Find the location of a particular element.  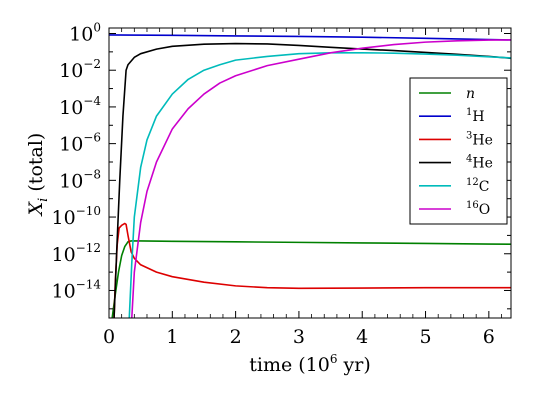

y-axis-title: Xi (total) is located at coordinates (38, 175).